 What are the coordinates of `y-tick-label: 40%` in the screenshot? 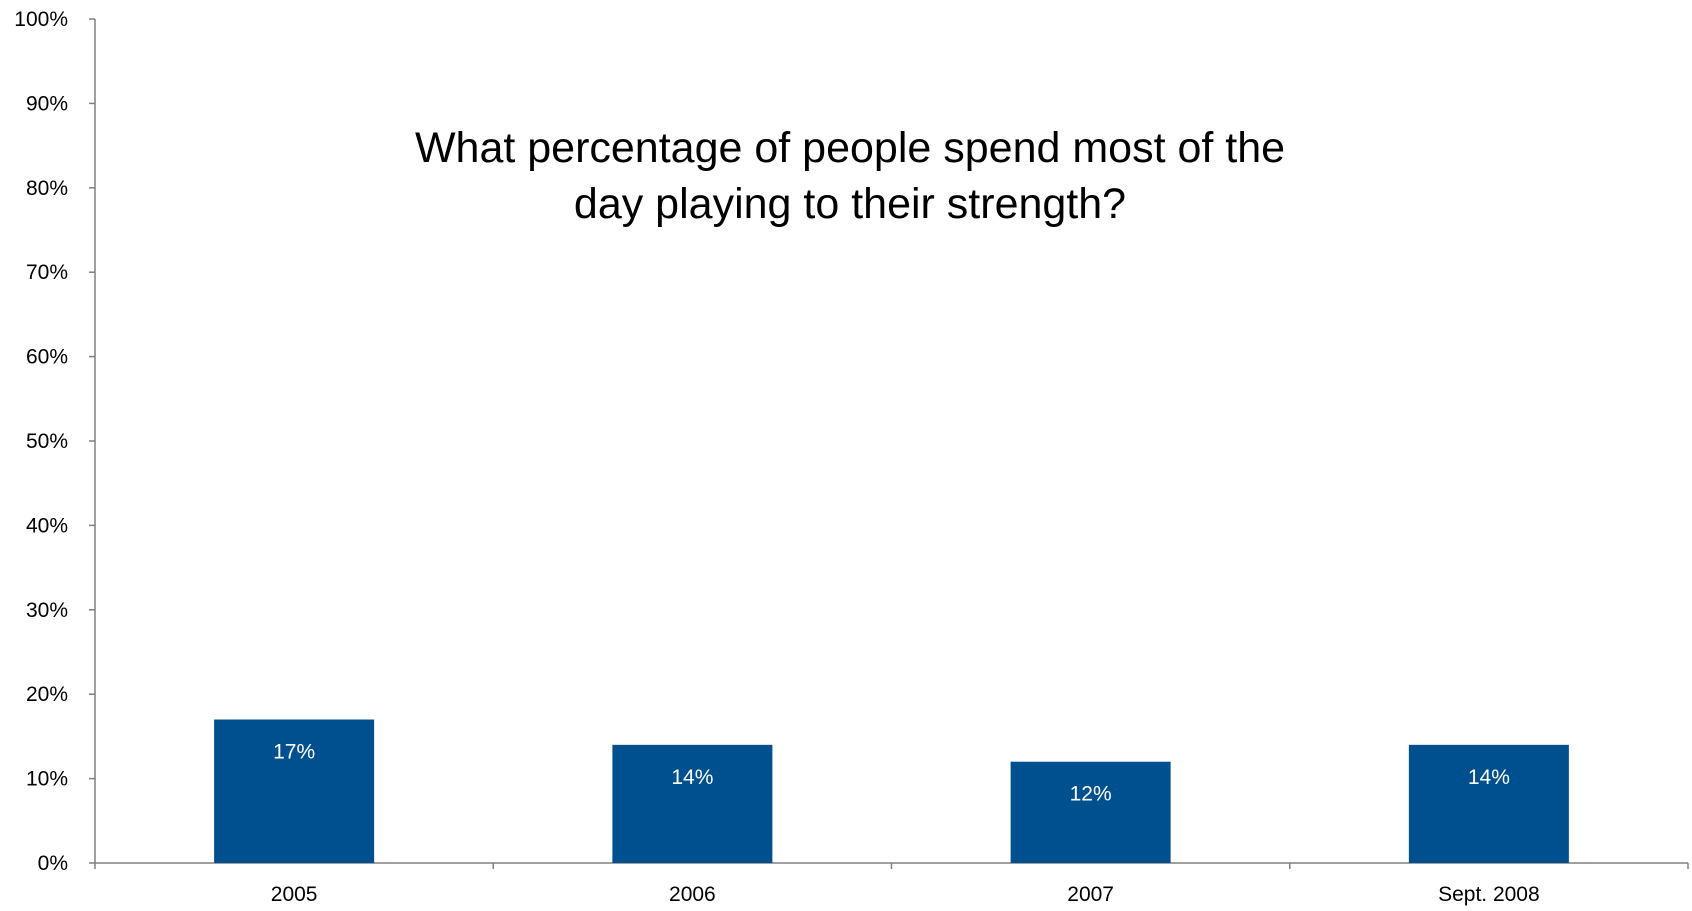 It's located at (47, 525).